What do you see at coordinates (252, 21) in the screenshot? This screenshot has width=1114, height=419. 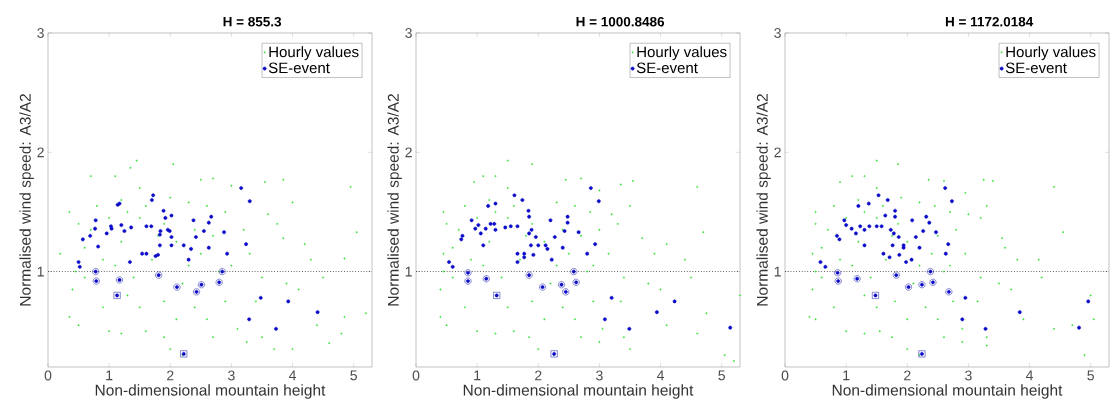 I see `chart-title: H = 855.3` at bounding box center [252, 21].